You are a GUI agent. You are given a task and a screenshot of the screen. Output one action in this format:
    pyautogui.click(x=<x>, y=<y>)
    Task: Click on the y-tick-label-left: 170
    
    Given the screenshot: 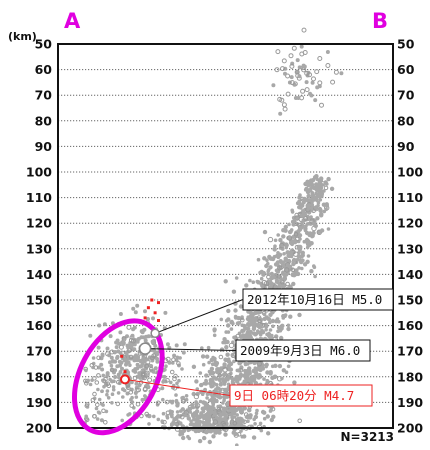 What is the action you would take?
    pyautogui.click(x=39, y=351)
    